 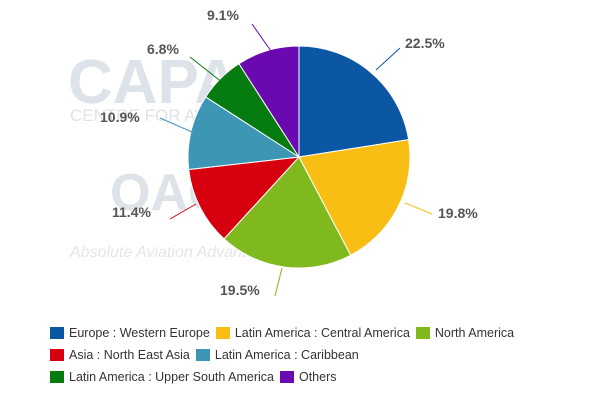 I want to click on legend-item: Europe : Western Europe, so click(x=130, y=333).